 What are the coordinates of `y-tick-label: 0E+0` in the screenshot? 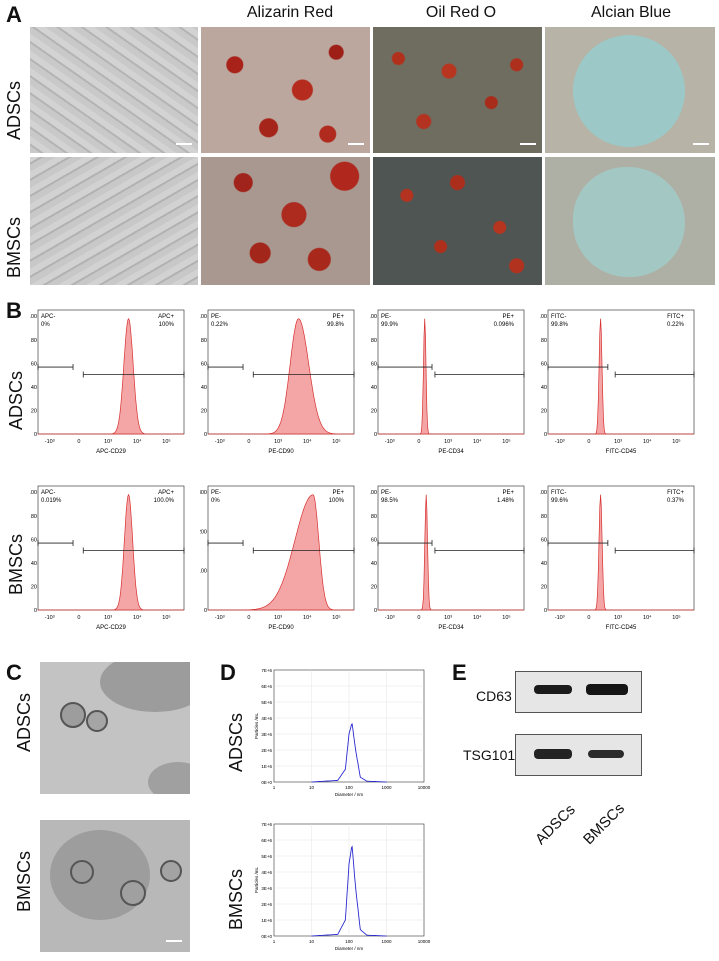 It's located at (266, 936).